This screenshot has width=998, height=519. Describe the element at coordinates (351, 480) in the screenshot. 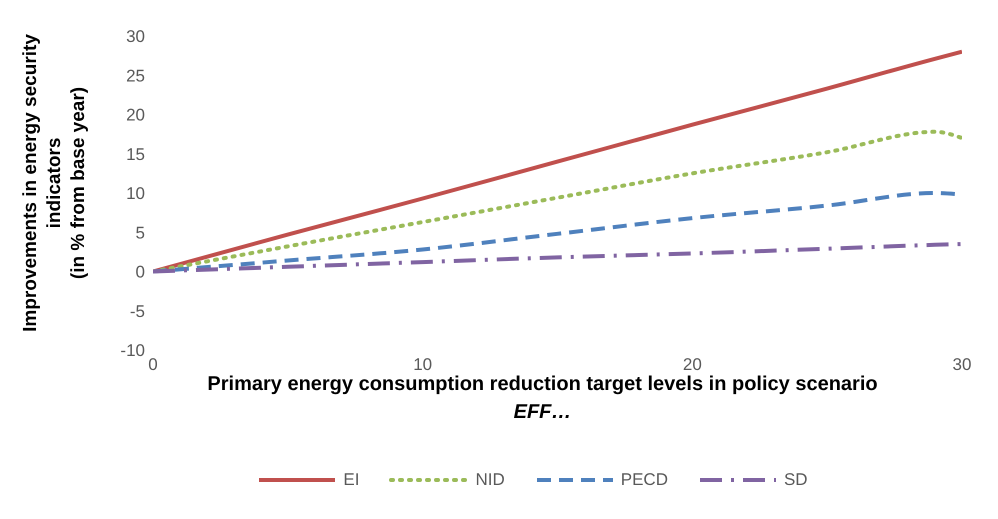

I see `legend-label: EI` at that location.